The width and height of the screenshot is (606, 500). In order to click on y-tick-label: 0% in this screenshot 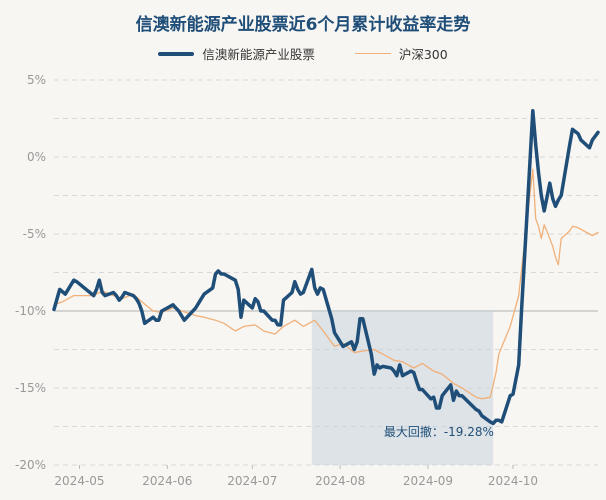, I will do `click(36, 157)`.